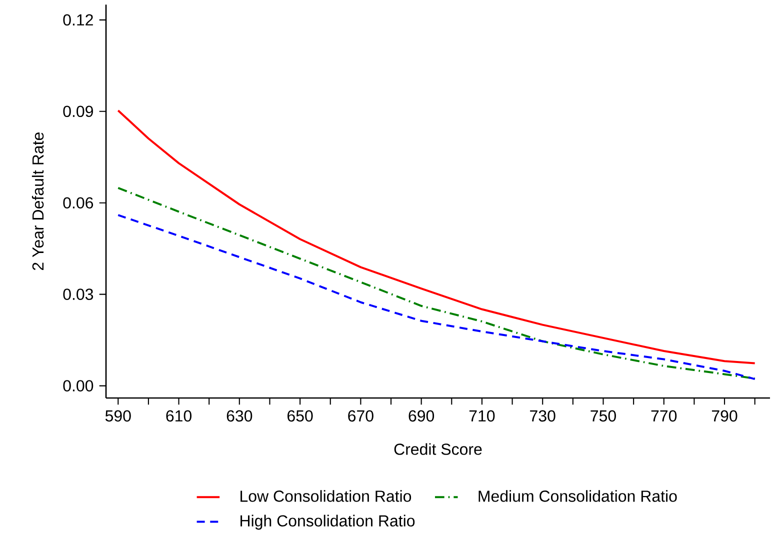 This screenshot has width=776, height=539. What do you see at coordinates (327, 522) in the screenshot?
I see `legend-label: High Consolidation Ratio` at bounding box center [327, 522].